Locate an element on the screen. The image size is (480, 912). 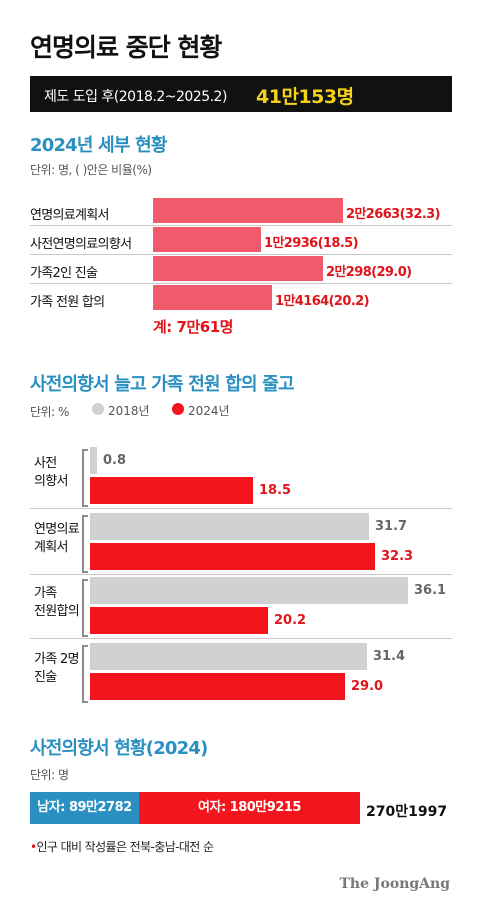
detail-row-label: 사전연명의료의향서 is located at coordinates (81, 244).